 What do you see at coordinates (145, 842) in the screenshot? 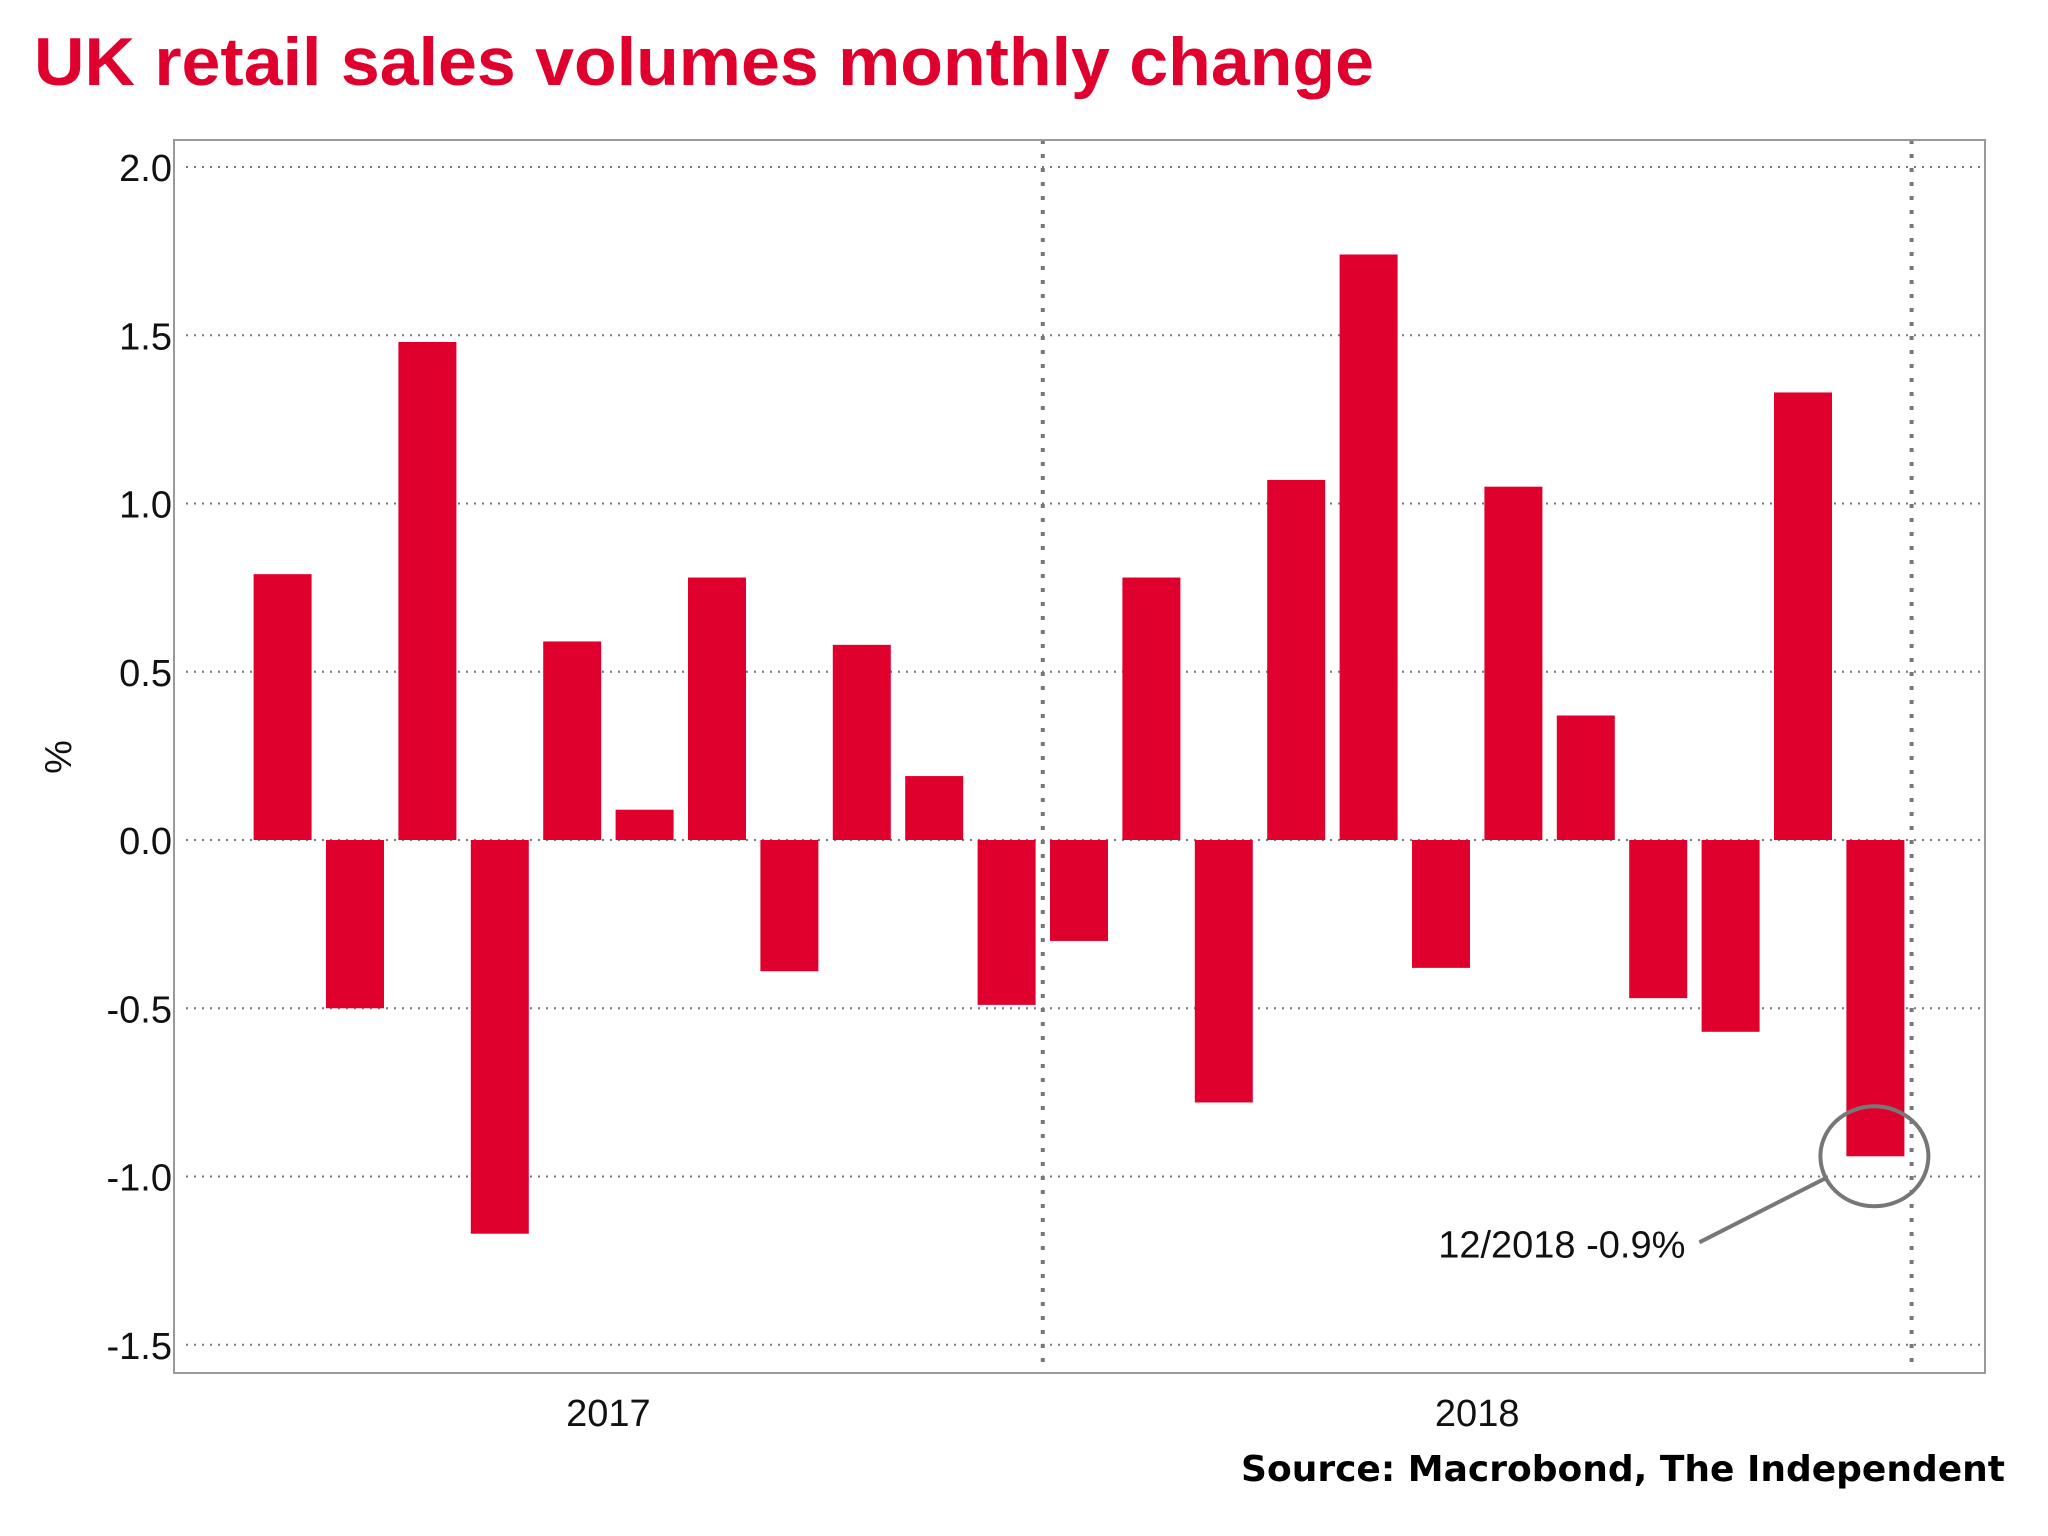
I see `y-tick-label: 0.0` at bounding box center [145, 842].